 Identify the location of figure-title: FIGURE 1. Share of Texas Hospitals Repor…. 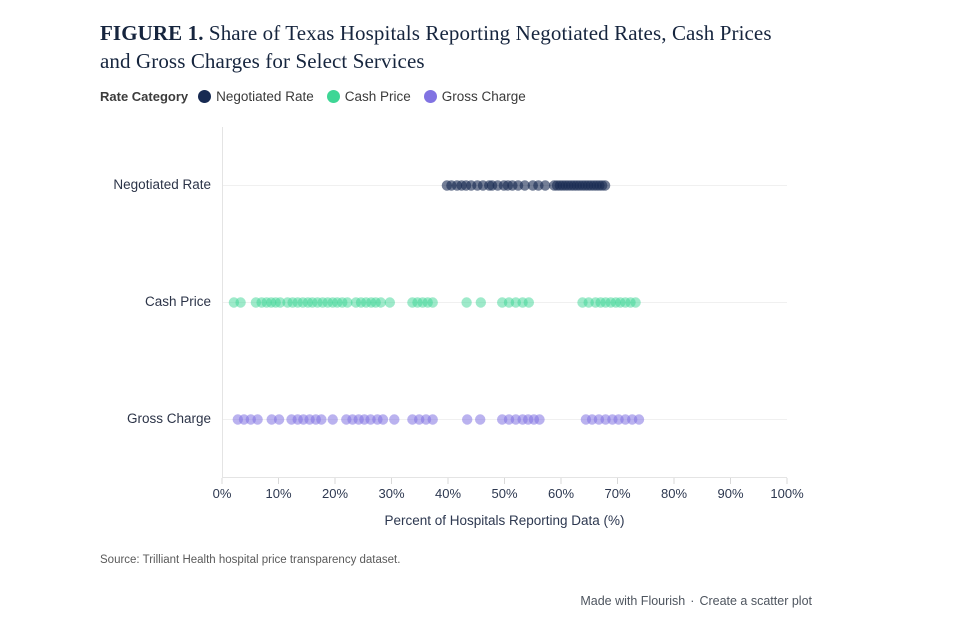
(450, 48).